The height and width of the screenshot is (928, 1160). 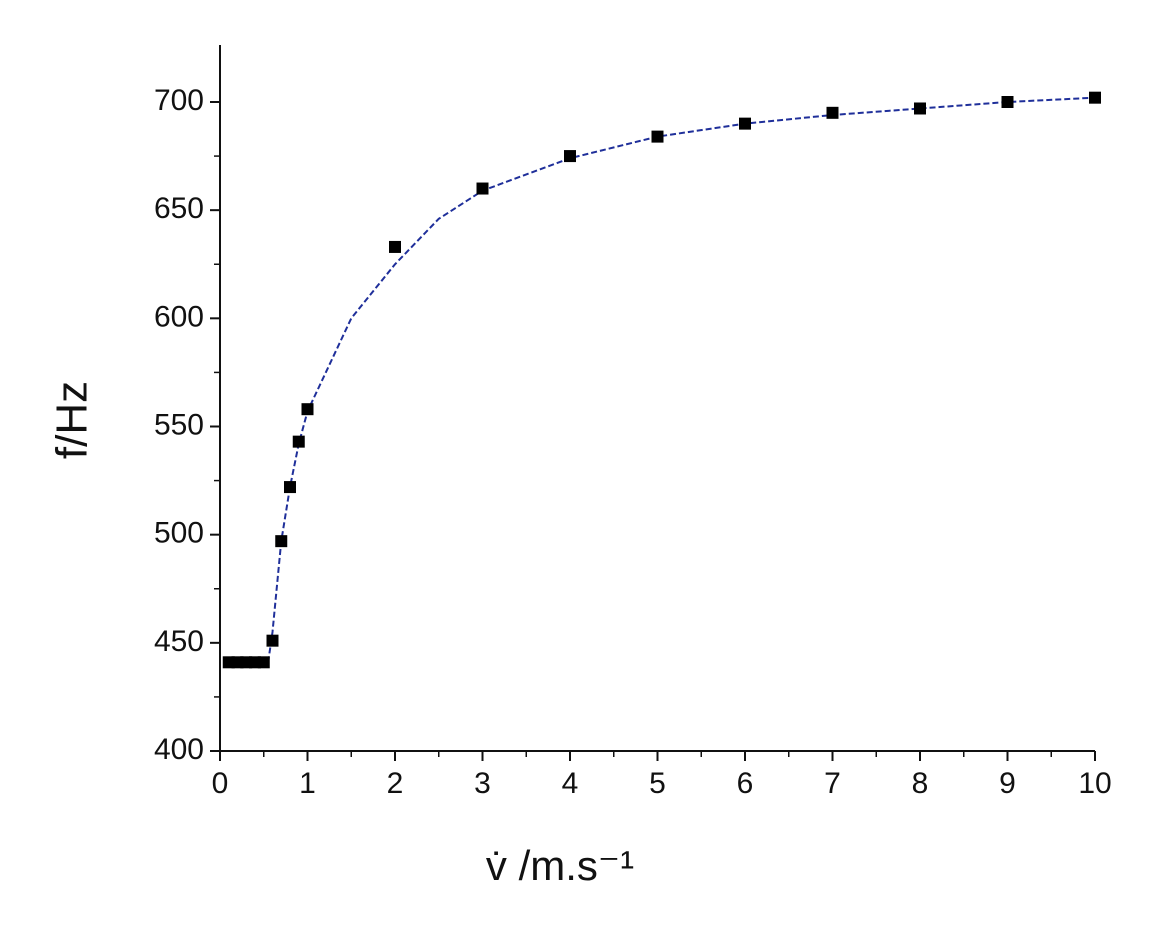 What do you see at coordinates (395, 783) in the screenshot?
I see `x-tick-label: 2` at bounding box center [395, 783].